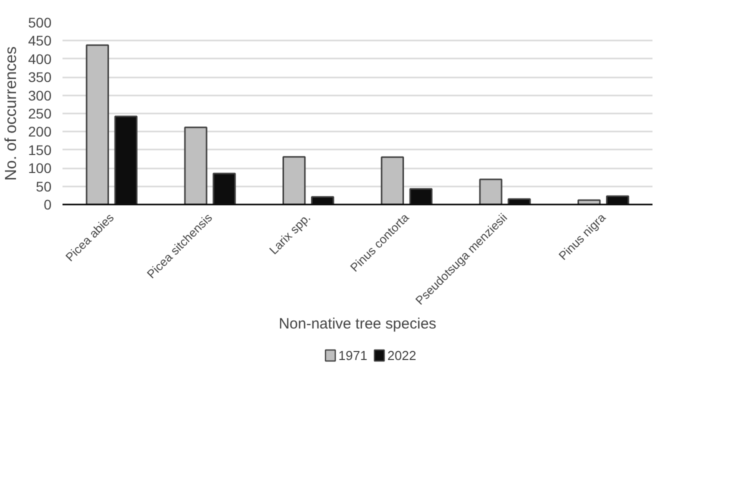  What do you see at coordinates (40, 150) in the screenshot?
I see `y-tick-label: 150` at bounding box center [40, 150].